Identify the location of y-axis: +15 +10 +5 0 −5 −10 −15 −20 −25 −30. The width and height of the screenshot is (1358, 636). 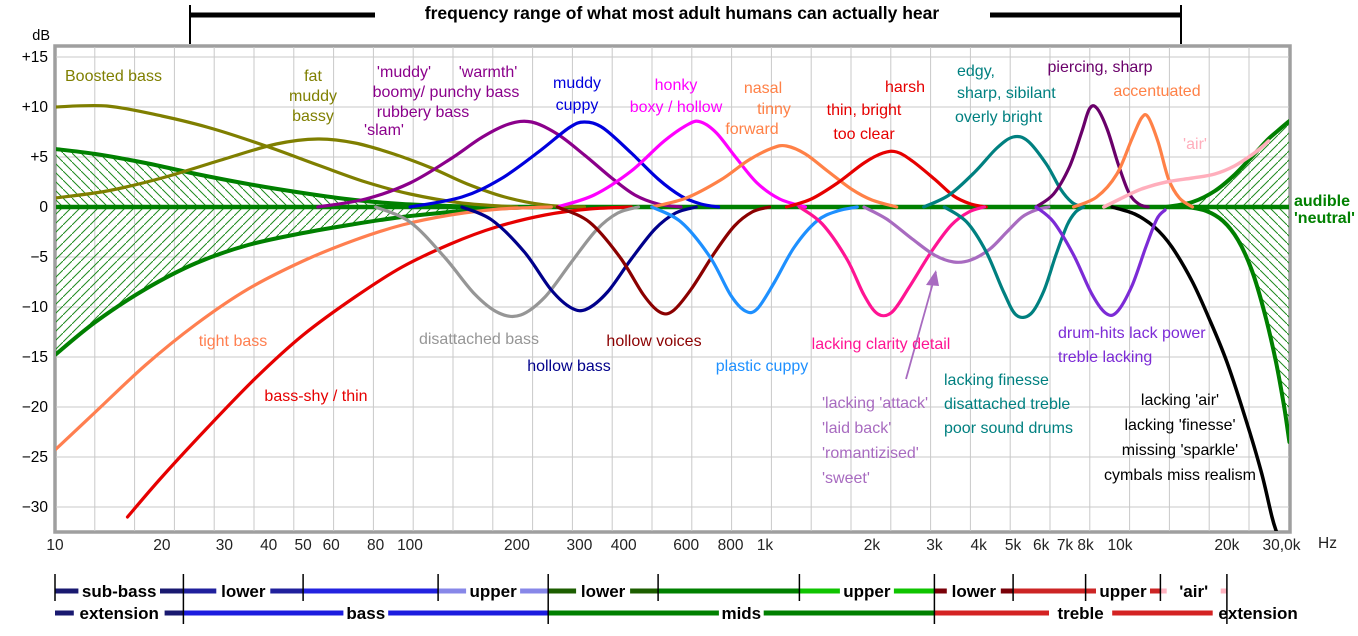
(35, 282).